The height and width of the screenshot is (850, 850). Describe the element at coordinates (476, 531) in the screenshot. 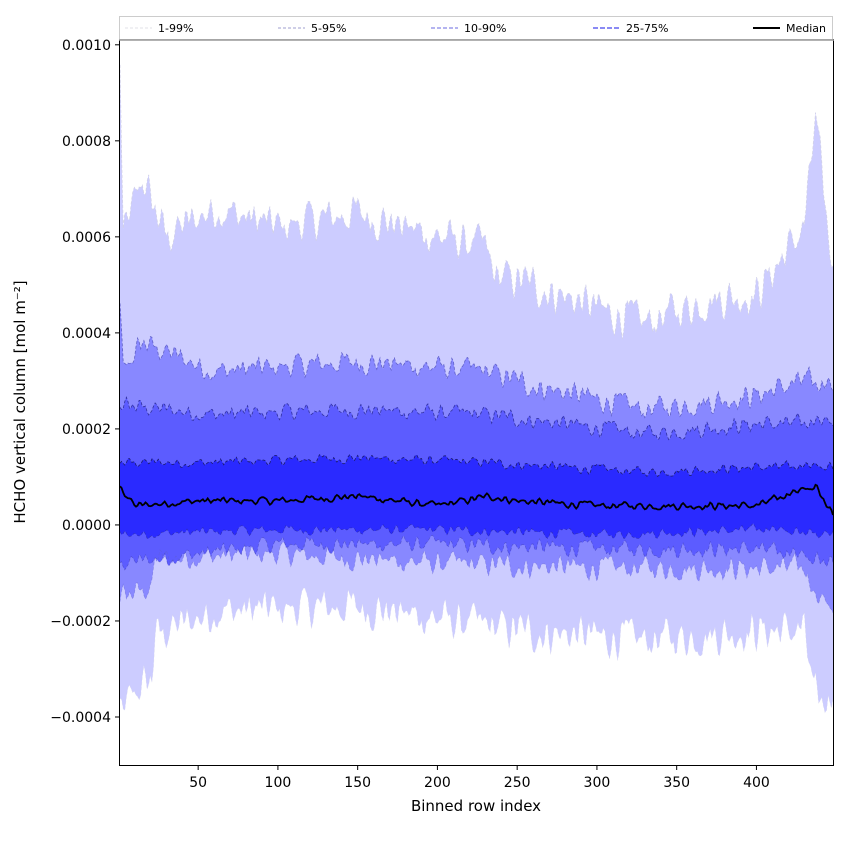

I see `band-lower-line-25-75%` at that location.